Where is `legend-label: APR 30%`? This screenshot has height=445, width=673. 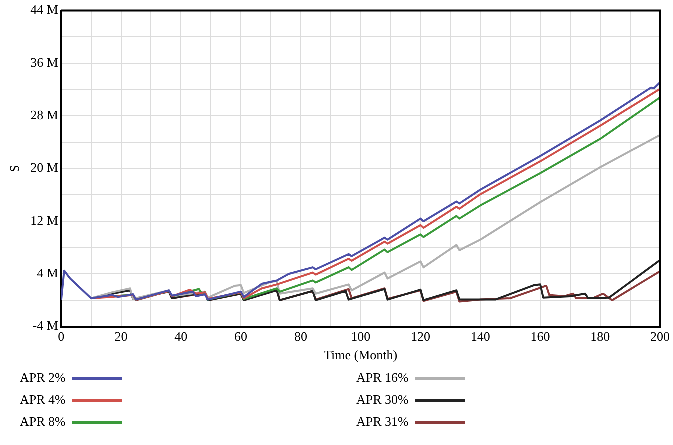
legend-label: APR 30% is located at coordinates (382, 400).